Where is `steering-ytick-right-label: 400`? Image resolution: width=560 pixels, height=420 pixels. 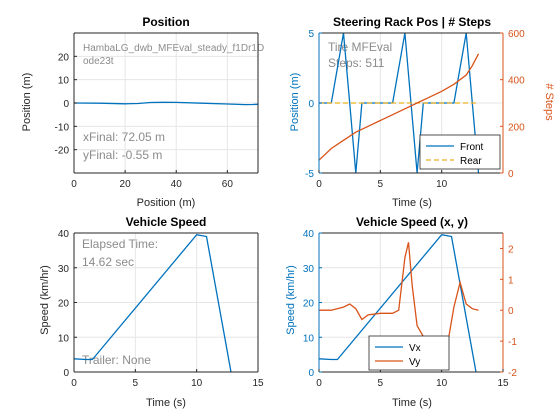
steering-ytick-right-label: 400 is located at coordinates (516, 81).